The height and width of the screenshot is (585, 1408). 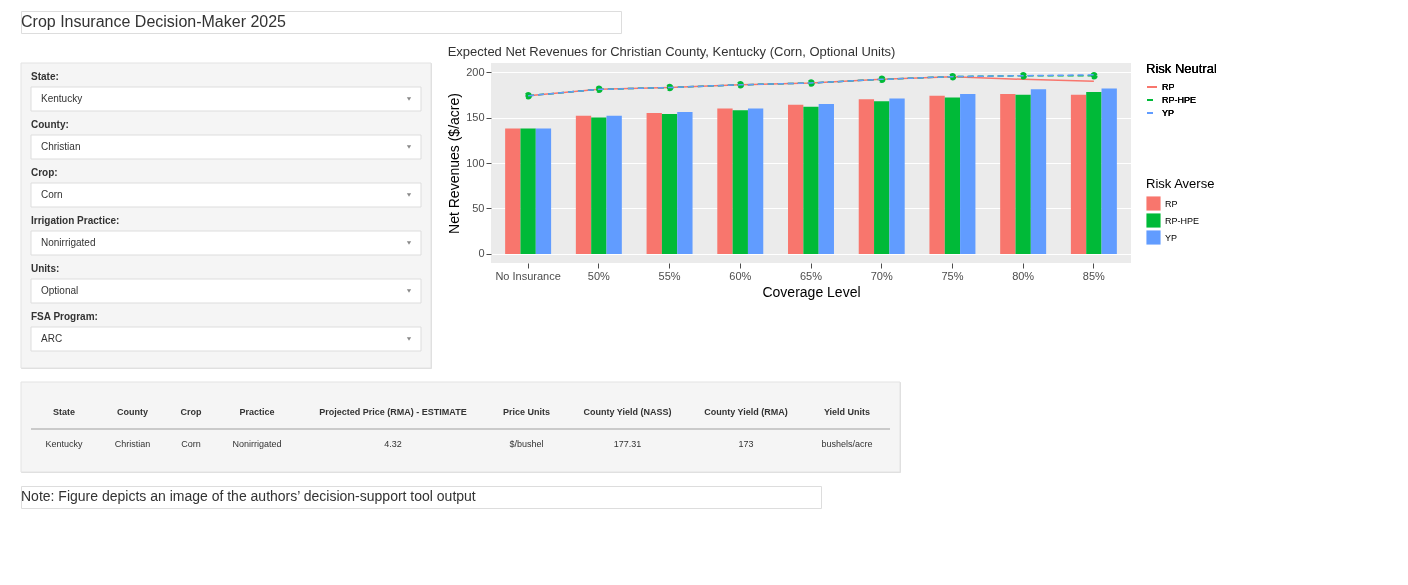 What do you see at coordinates (671, 51) in the screenshot?
I see `chart-title: Expected Net Revenues for Christian County, Kentucky (Corn, Optional Units)` at bounding box center [671, 51].